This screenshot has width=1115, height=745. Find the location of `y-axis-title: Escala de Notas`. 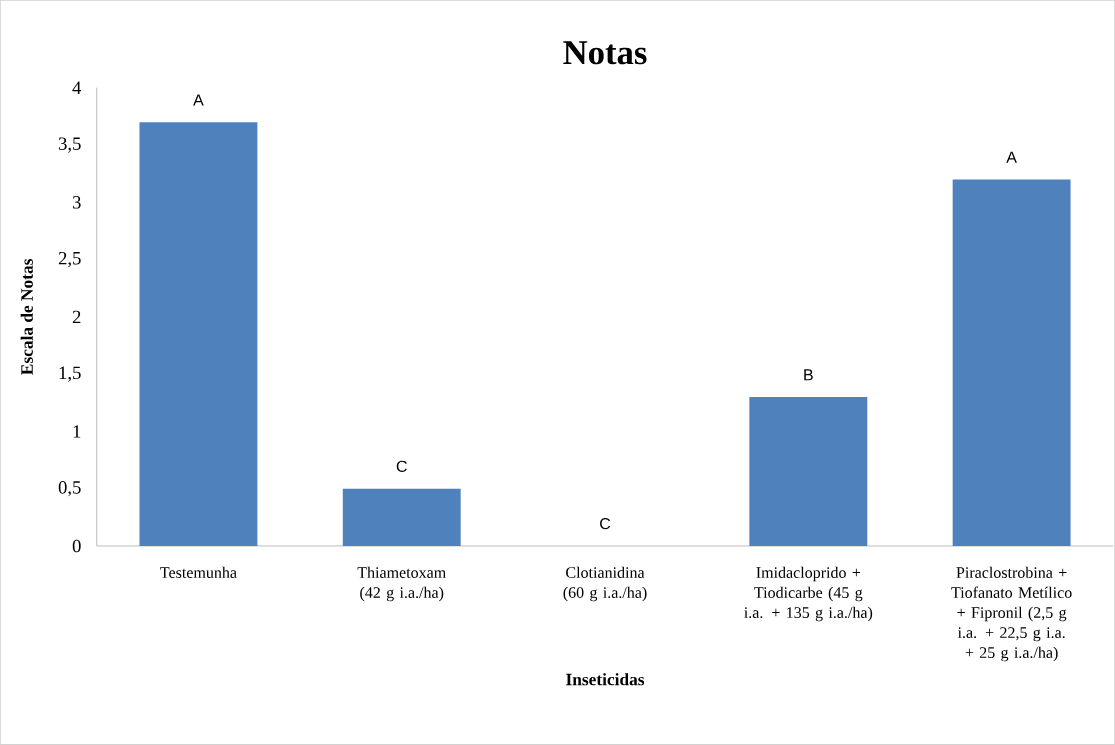

y-axis-title: Escala de Notas is located at coordinates (26, 317).